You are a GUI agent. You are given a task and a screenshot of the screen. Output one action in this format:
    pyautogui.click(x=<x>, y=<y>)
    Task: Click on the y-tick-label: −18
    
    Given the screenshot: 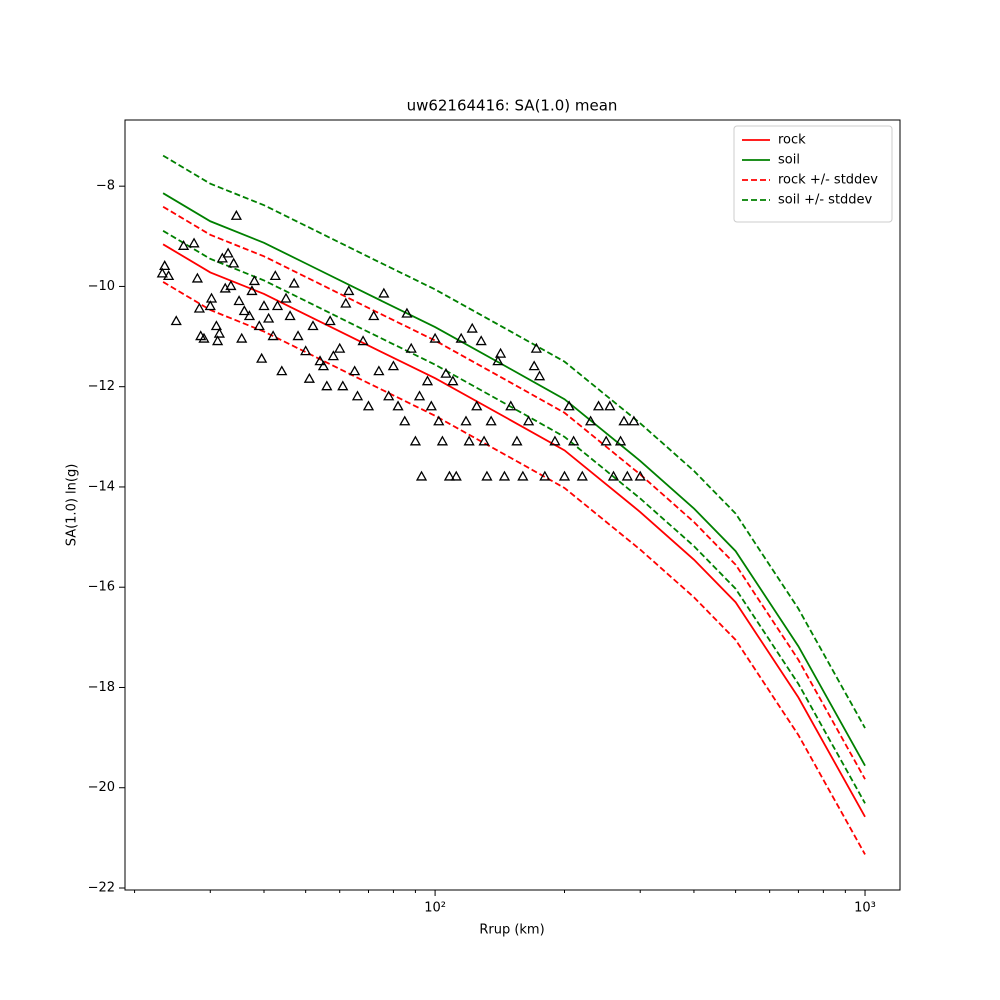 What is the action you would take?
    pyautogui.click(x=101, y=687)
    